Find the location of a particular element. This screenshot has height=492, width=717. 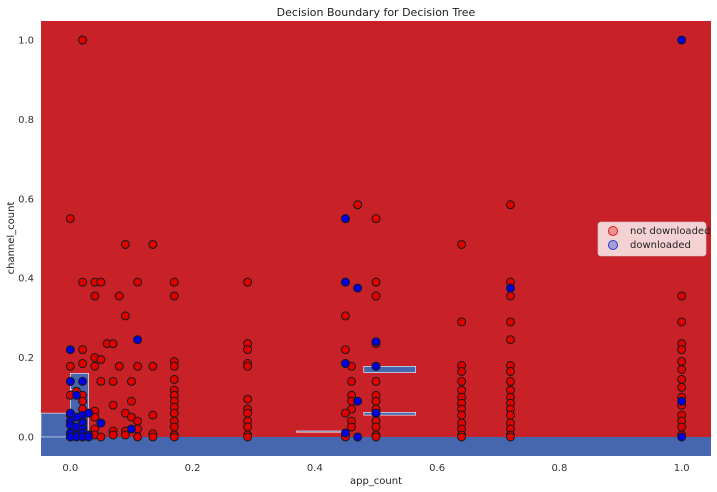

x-axis-label: app_count is located at coordinates (376, 481).